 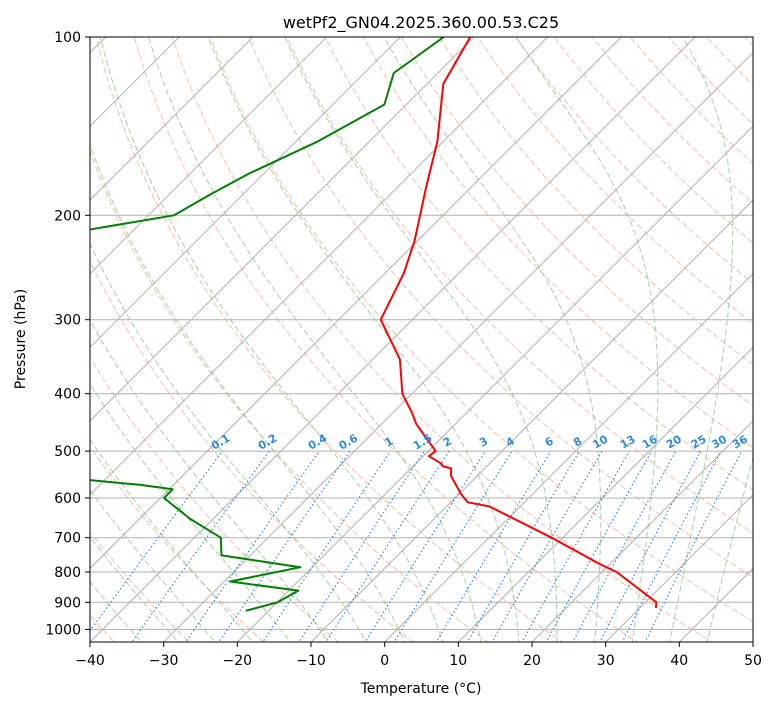 I want to click on chart-title: wetPf2_GN04.2025.360.00.53.C25, so click(x=421, y=23).